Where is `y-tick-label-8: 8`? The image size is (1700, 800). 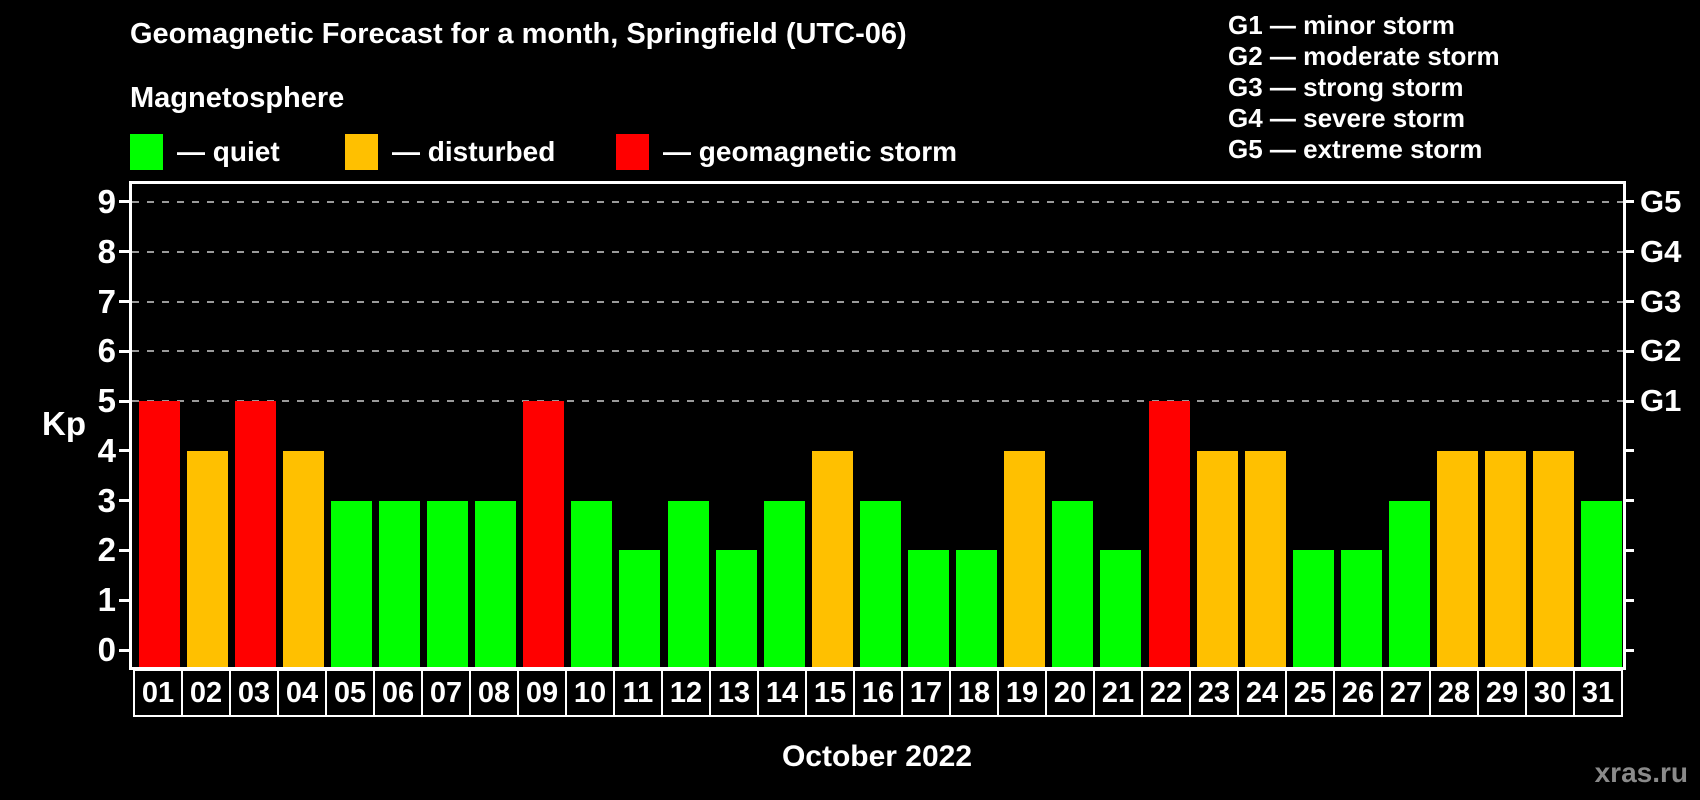 y-tick-label-8: 8 is located at coordinates (106, 251).